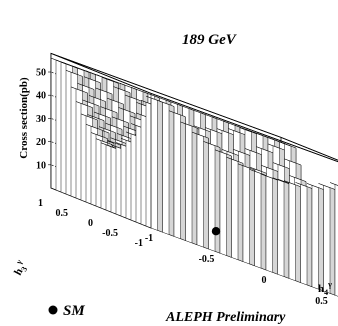 The width and height of the screenshot is (338, 326). What do you see at coordinates (207, 259) in the screenshot?
I see `h4-tick-label: -0.5` at bounding box center [207, 259].